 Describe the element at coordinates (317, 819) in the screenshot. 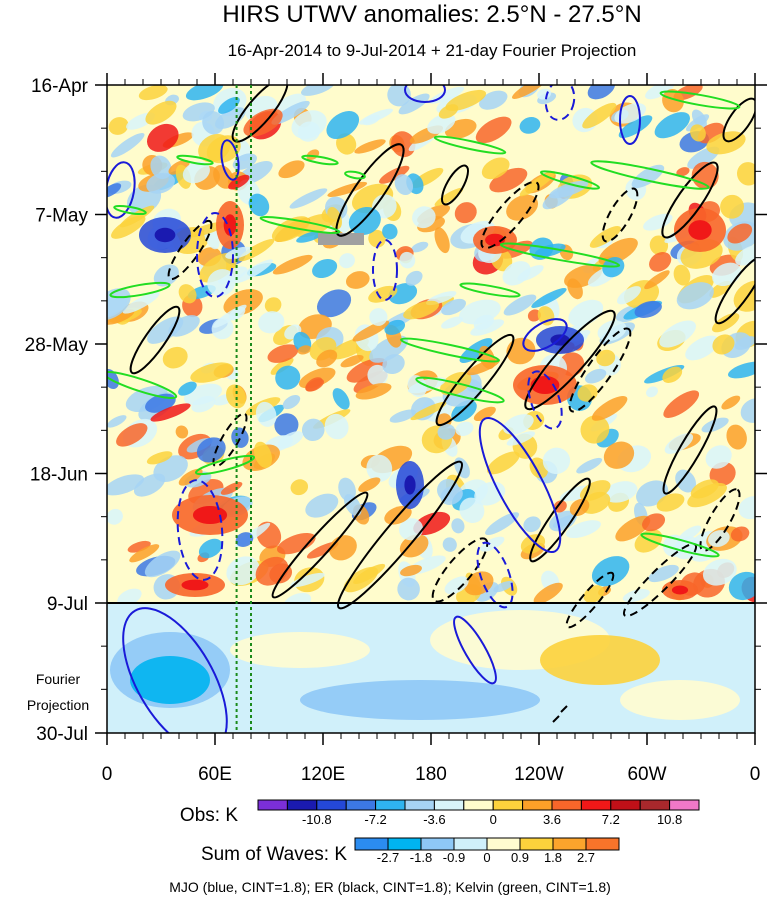

I see `colorbar-tick-label: -10.8` at that location.